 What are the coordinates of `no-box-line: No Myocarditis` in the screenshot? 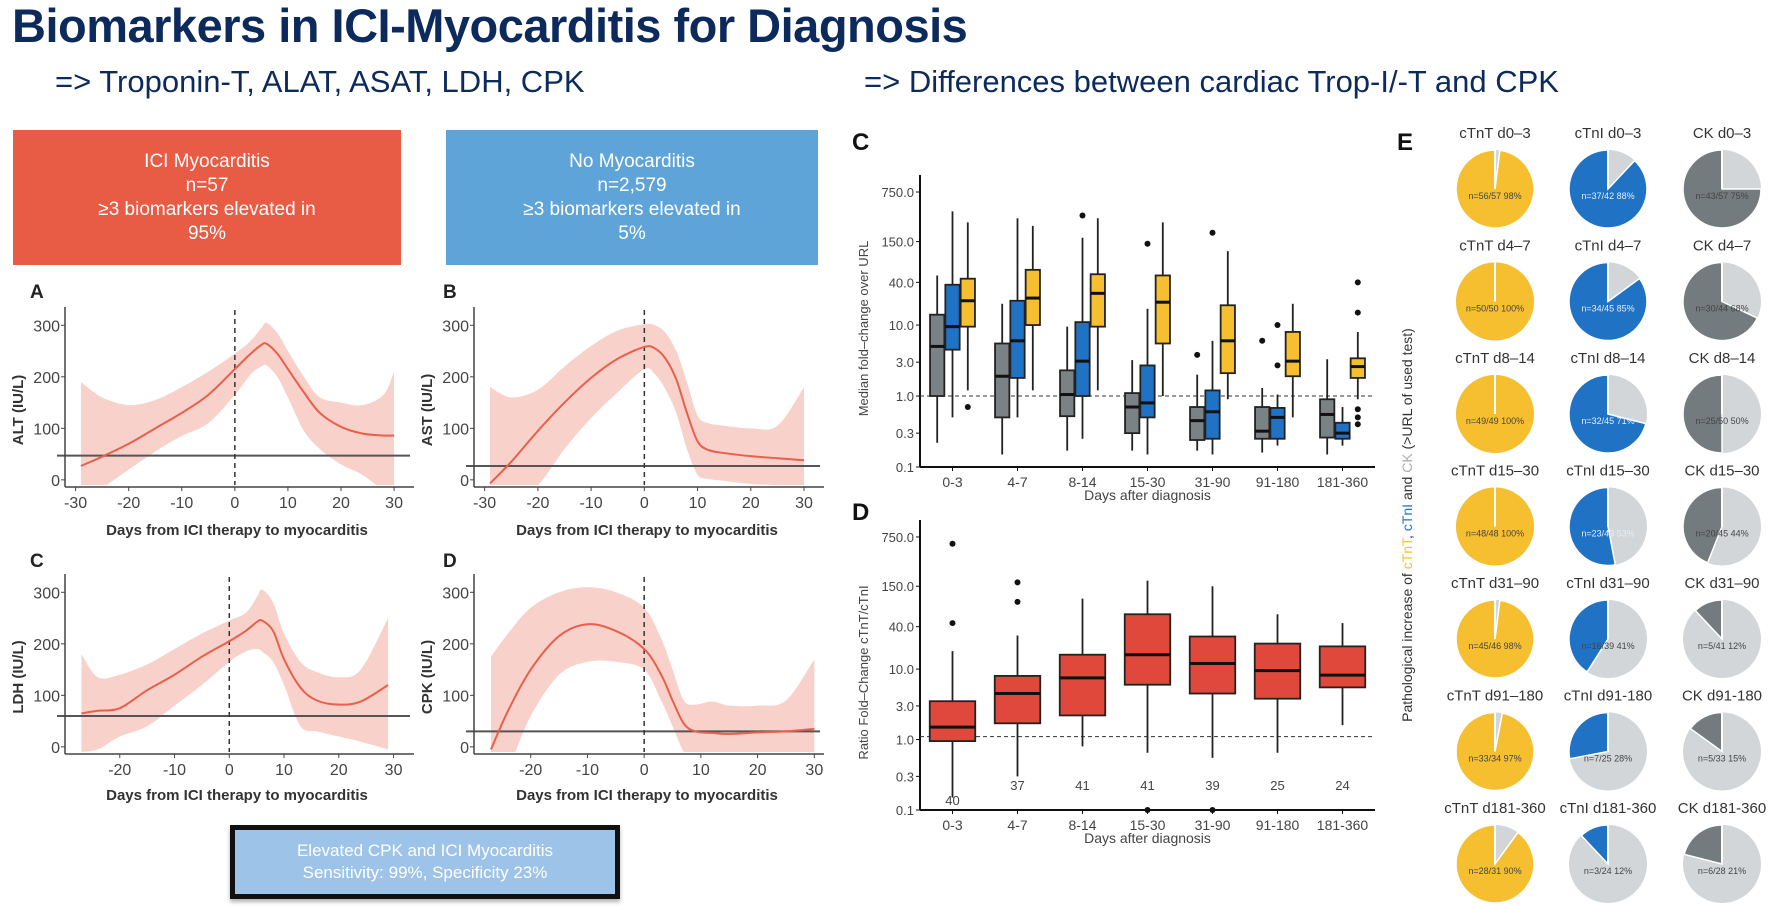 It's located at (632, 161).